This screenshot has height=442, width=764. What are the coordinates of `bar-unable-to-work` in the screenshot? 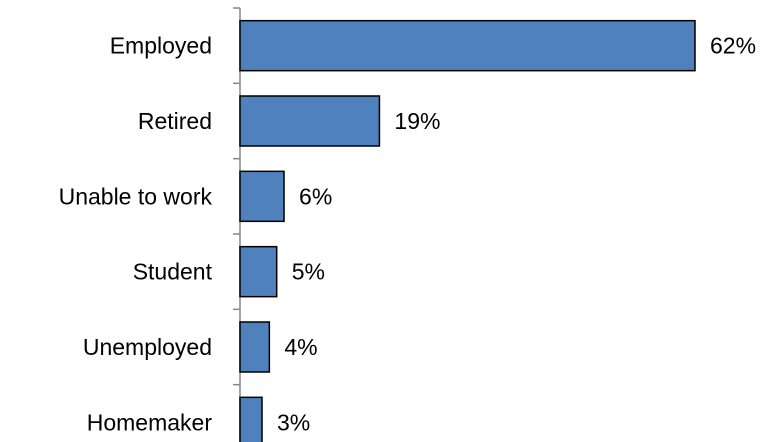 It's located at (262, 196).